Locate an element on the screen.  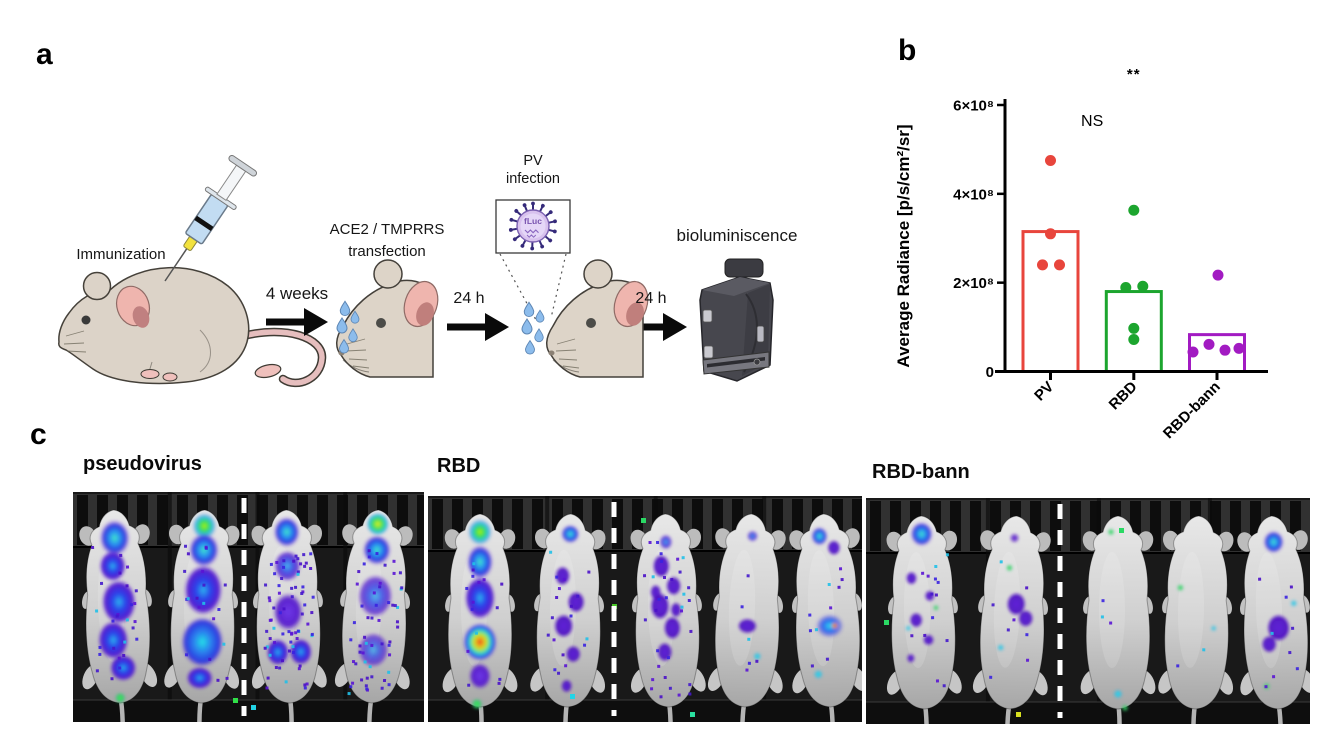
bioluminescence-label: bioluminiscence is located at coordinates (737, 235).